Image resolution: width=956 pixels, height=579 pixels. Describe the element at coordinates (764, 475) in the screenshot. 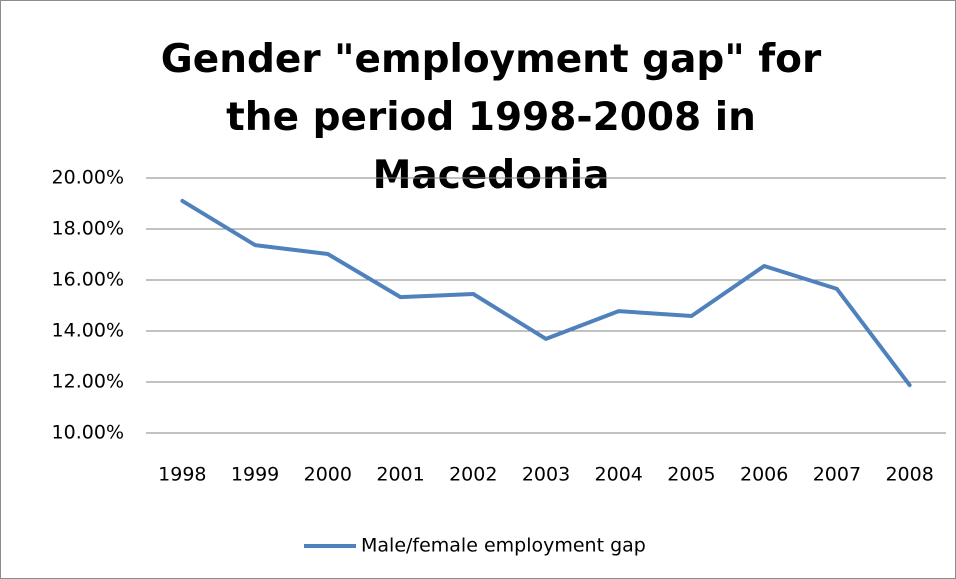

I see `x-tick-label: 2006` at that location.